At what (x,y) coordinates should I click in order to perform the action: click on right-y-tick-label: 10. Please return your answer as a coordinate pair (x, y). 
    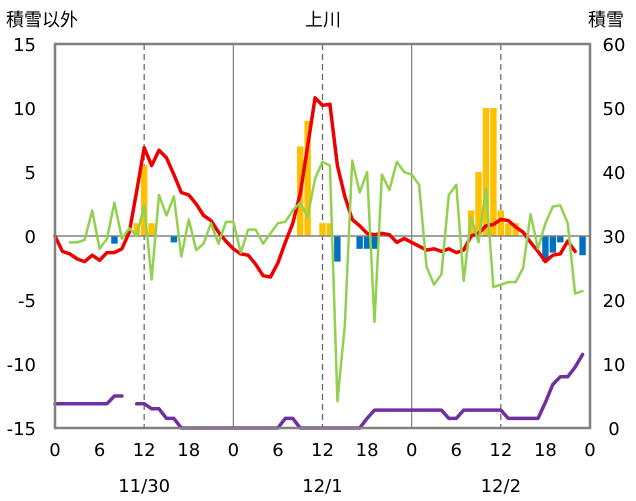
    Looking at the image, I should click on (614, 365).